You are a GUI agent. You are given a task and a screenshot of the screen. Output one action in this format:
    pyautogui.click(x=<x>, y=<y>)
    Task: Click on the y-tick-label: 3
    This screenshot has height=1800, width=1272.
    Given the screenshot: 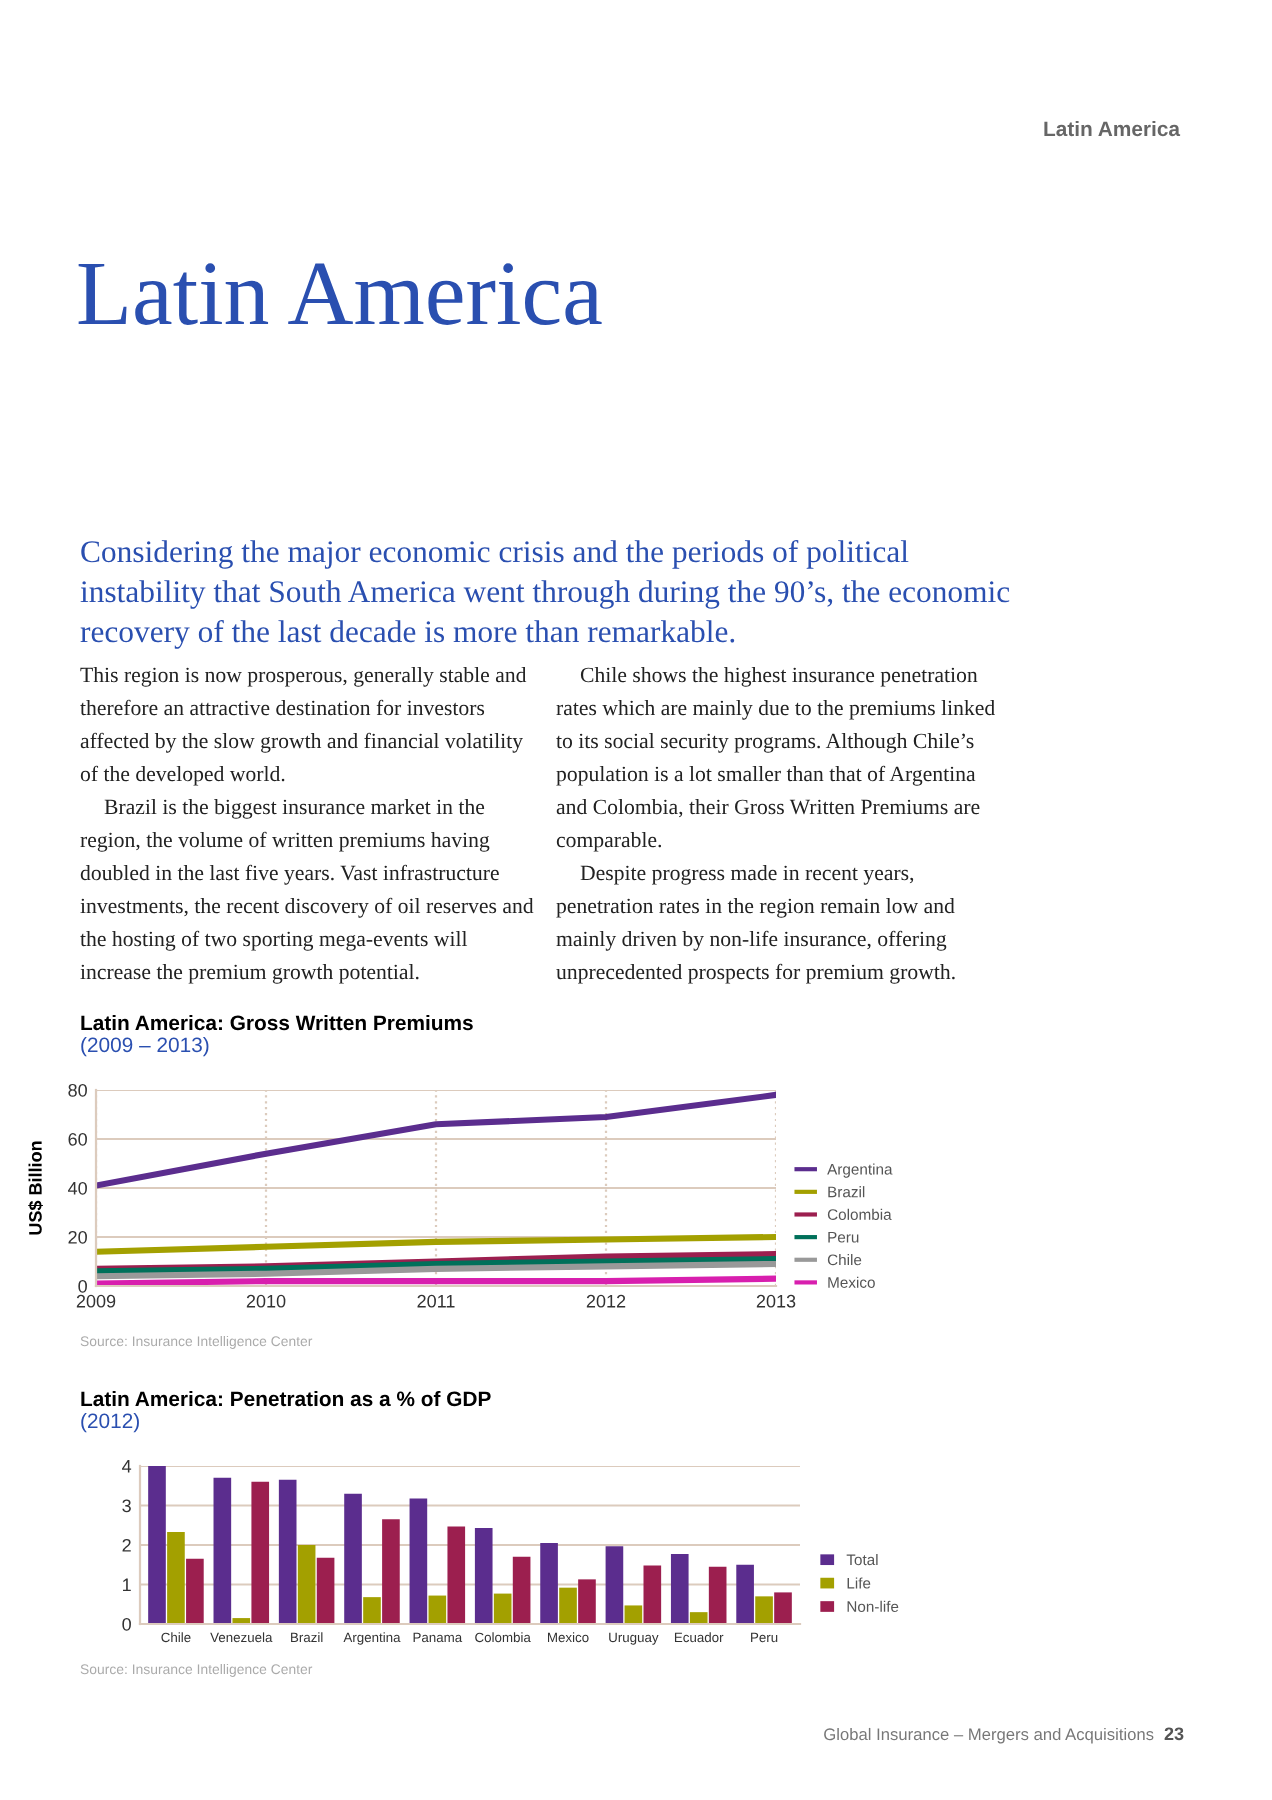 What is the action you would take?
    pyautogui.click(x=126, y=1506)
    